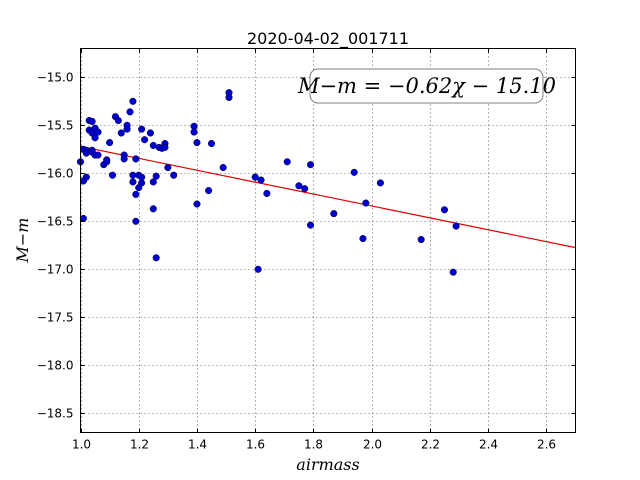  I want to click on y-tick-label: −15.0, so click(55, 78).